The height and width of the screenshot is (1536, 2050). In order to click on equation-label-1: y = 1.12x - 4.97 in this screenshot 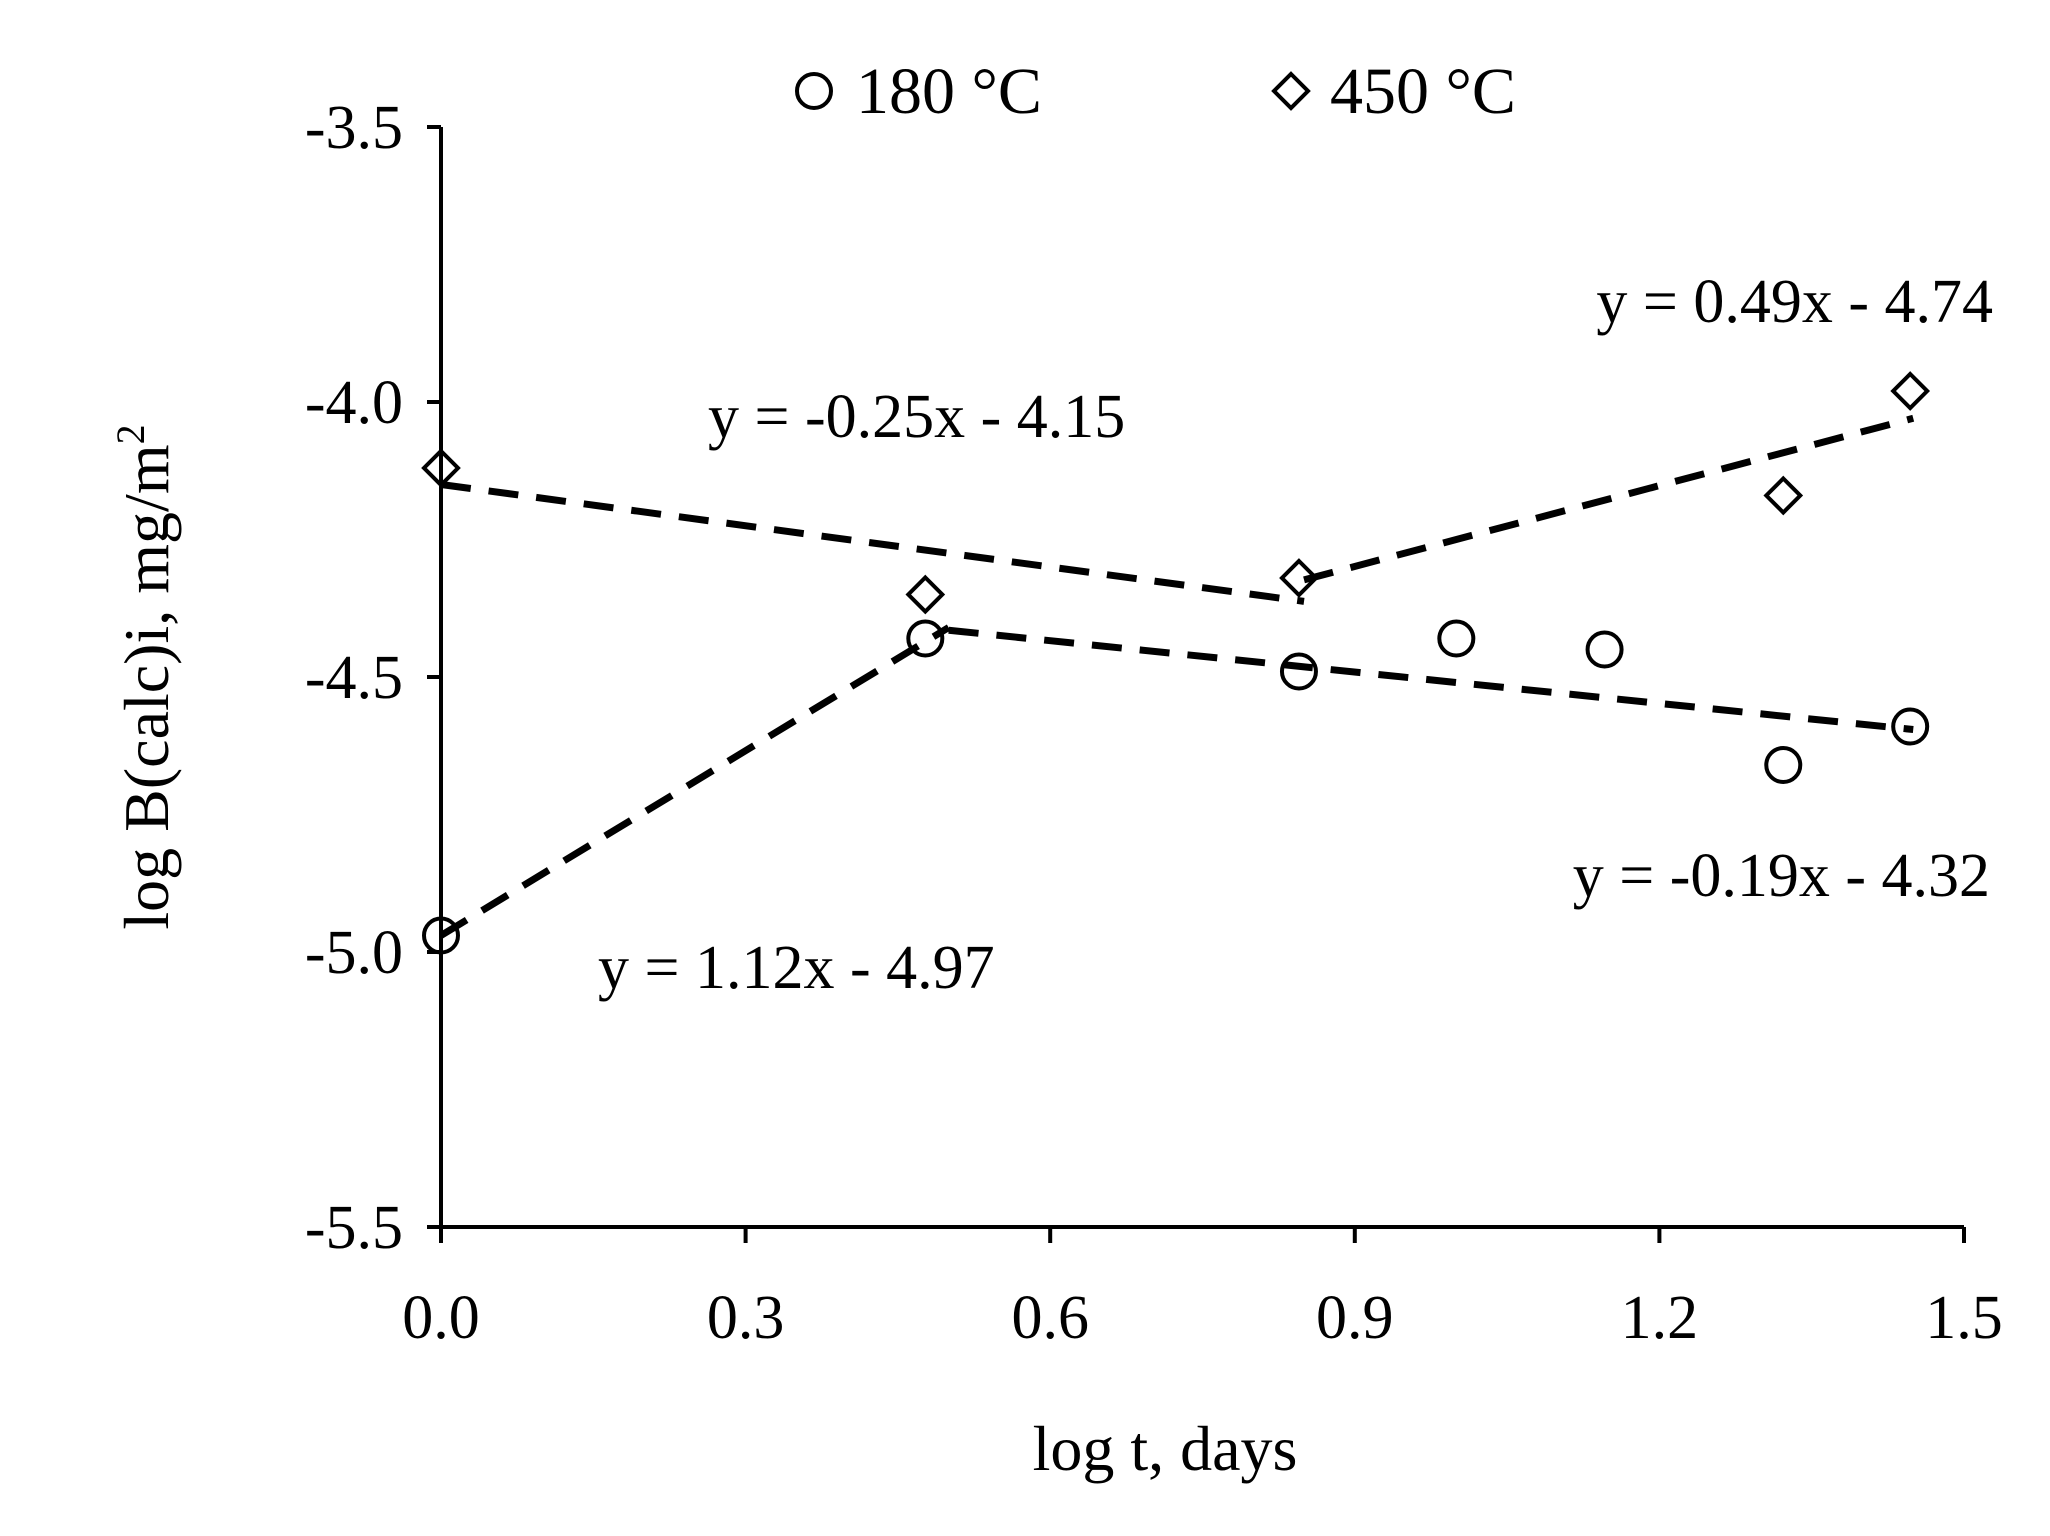, I will do `click(796, 968)`.